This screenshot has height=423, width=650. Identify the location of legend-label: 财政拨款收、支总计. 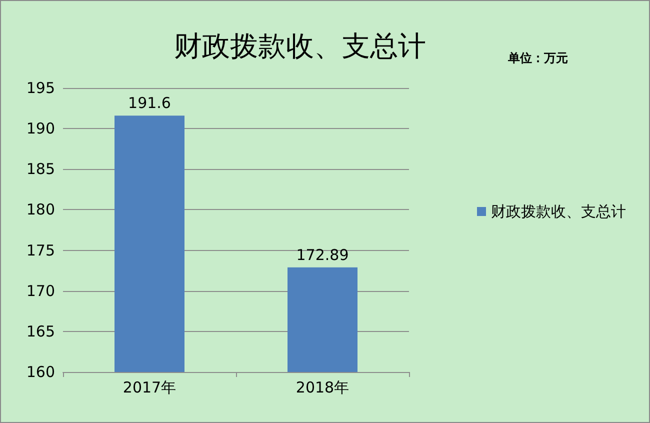
(558, 211).